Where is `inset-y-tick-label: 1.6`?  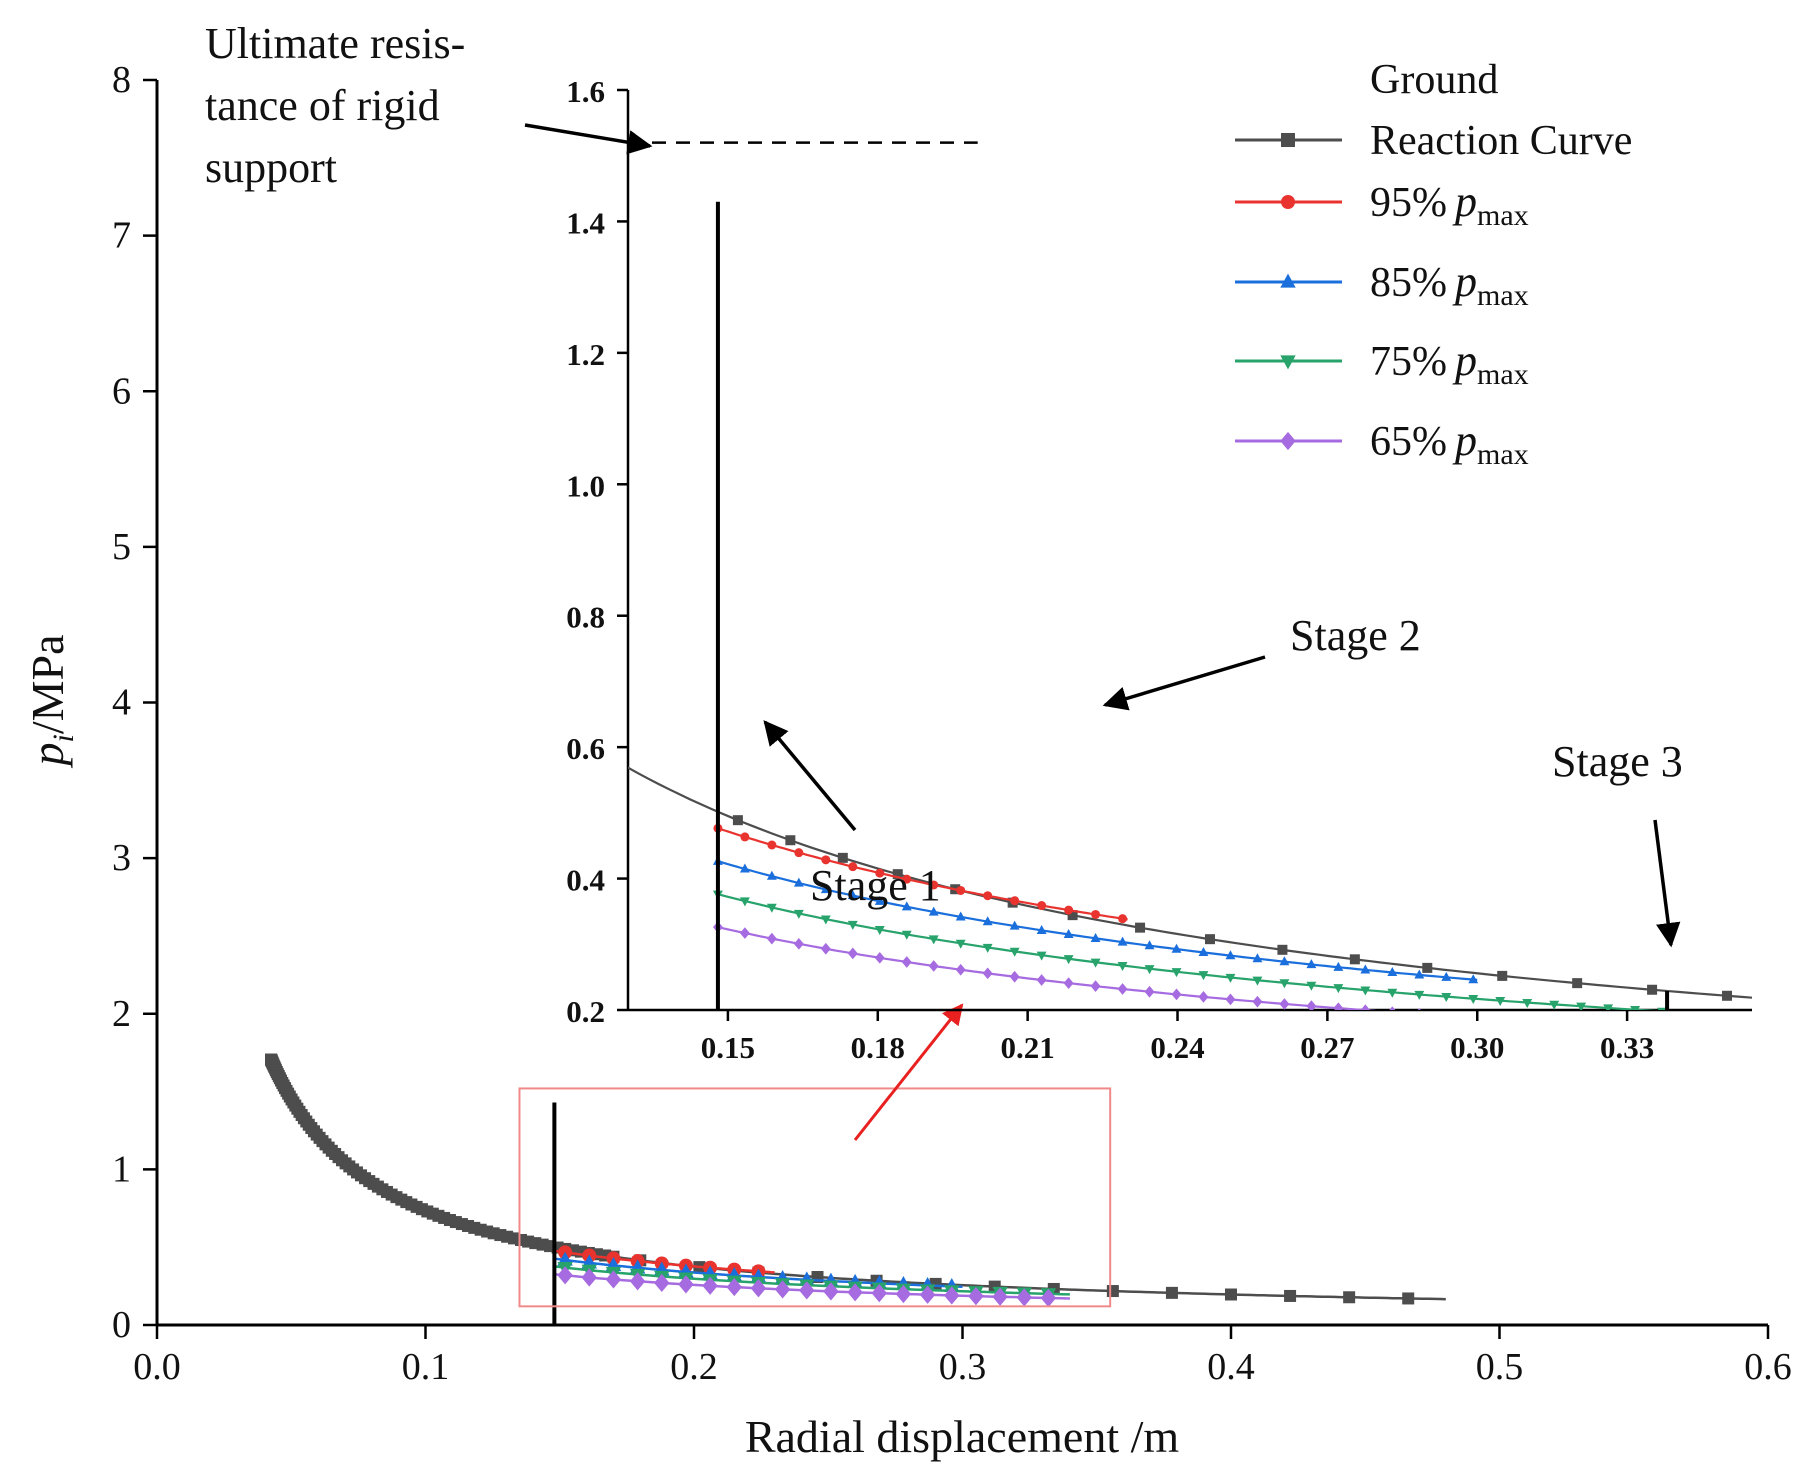
inset-y-tick-label: 1.6 is located at coordinates (585, 91).